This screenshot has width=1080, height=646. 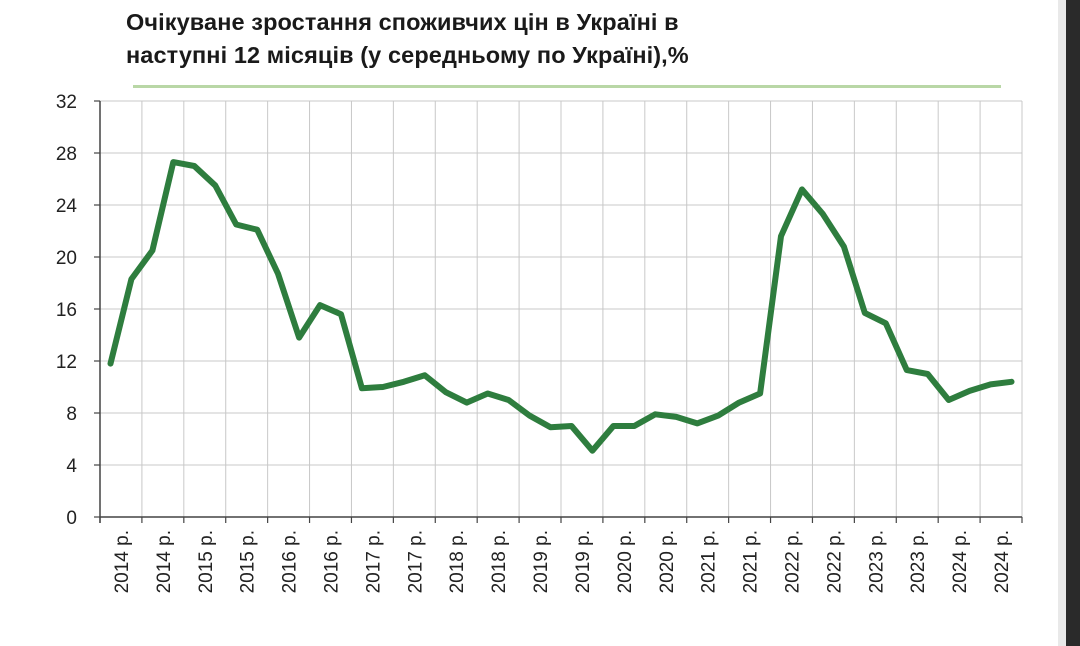 I want to click on y-tick-label: 28, so click(x=66, y=154).